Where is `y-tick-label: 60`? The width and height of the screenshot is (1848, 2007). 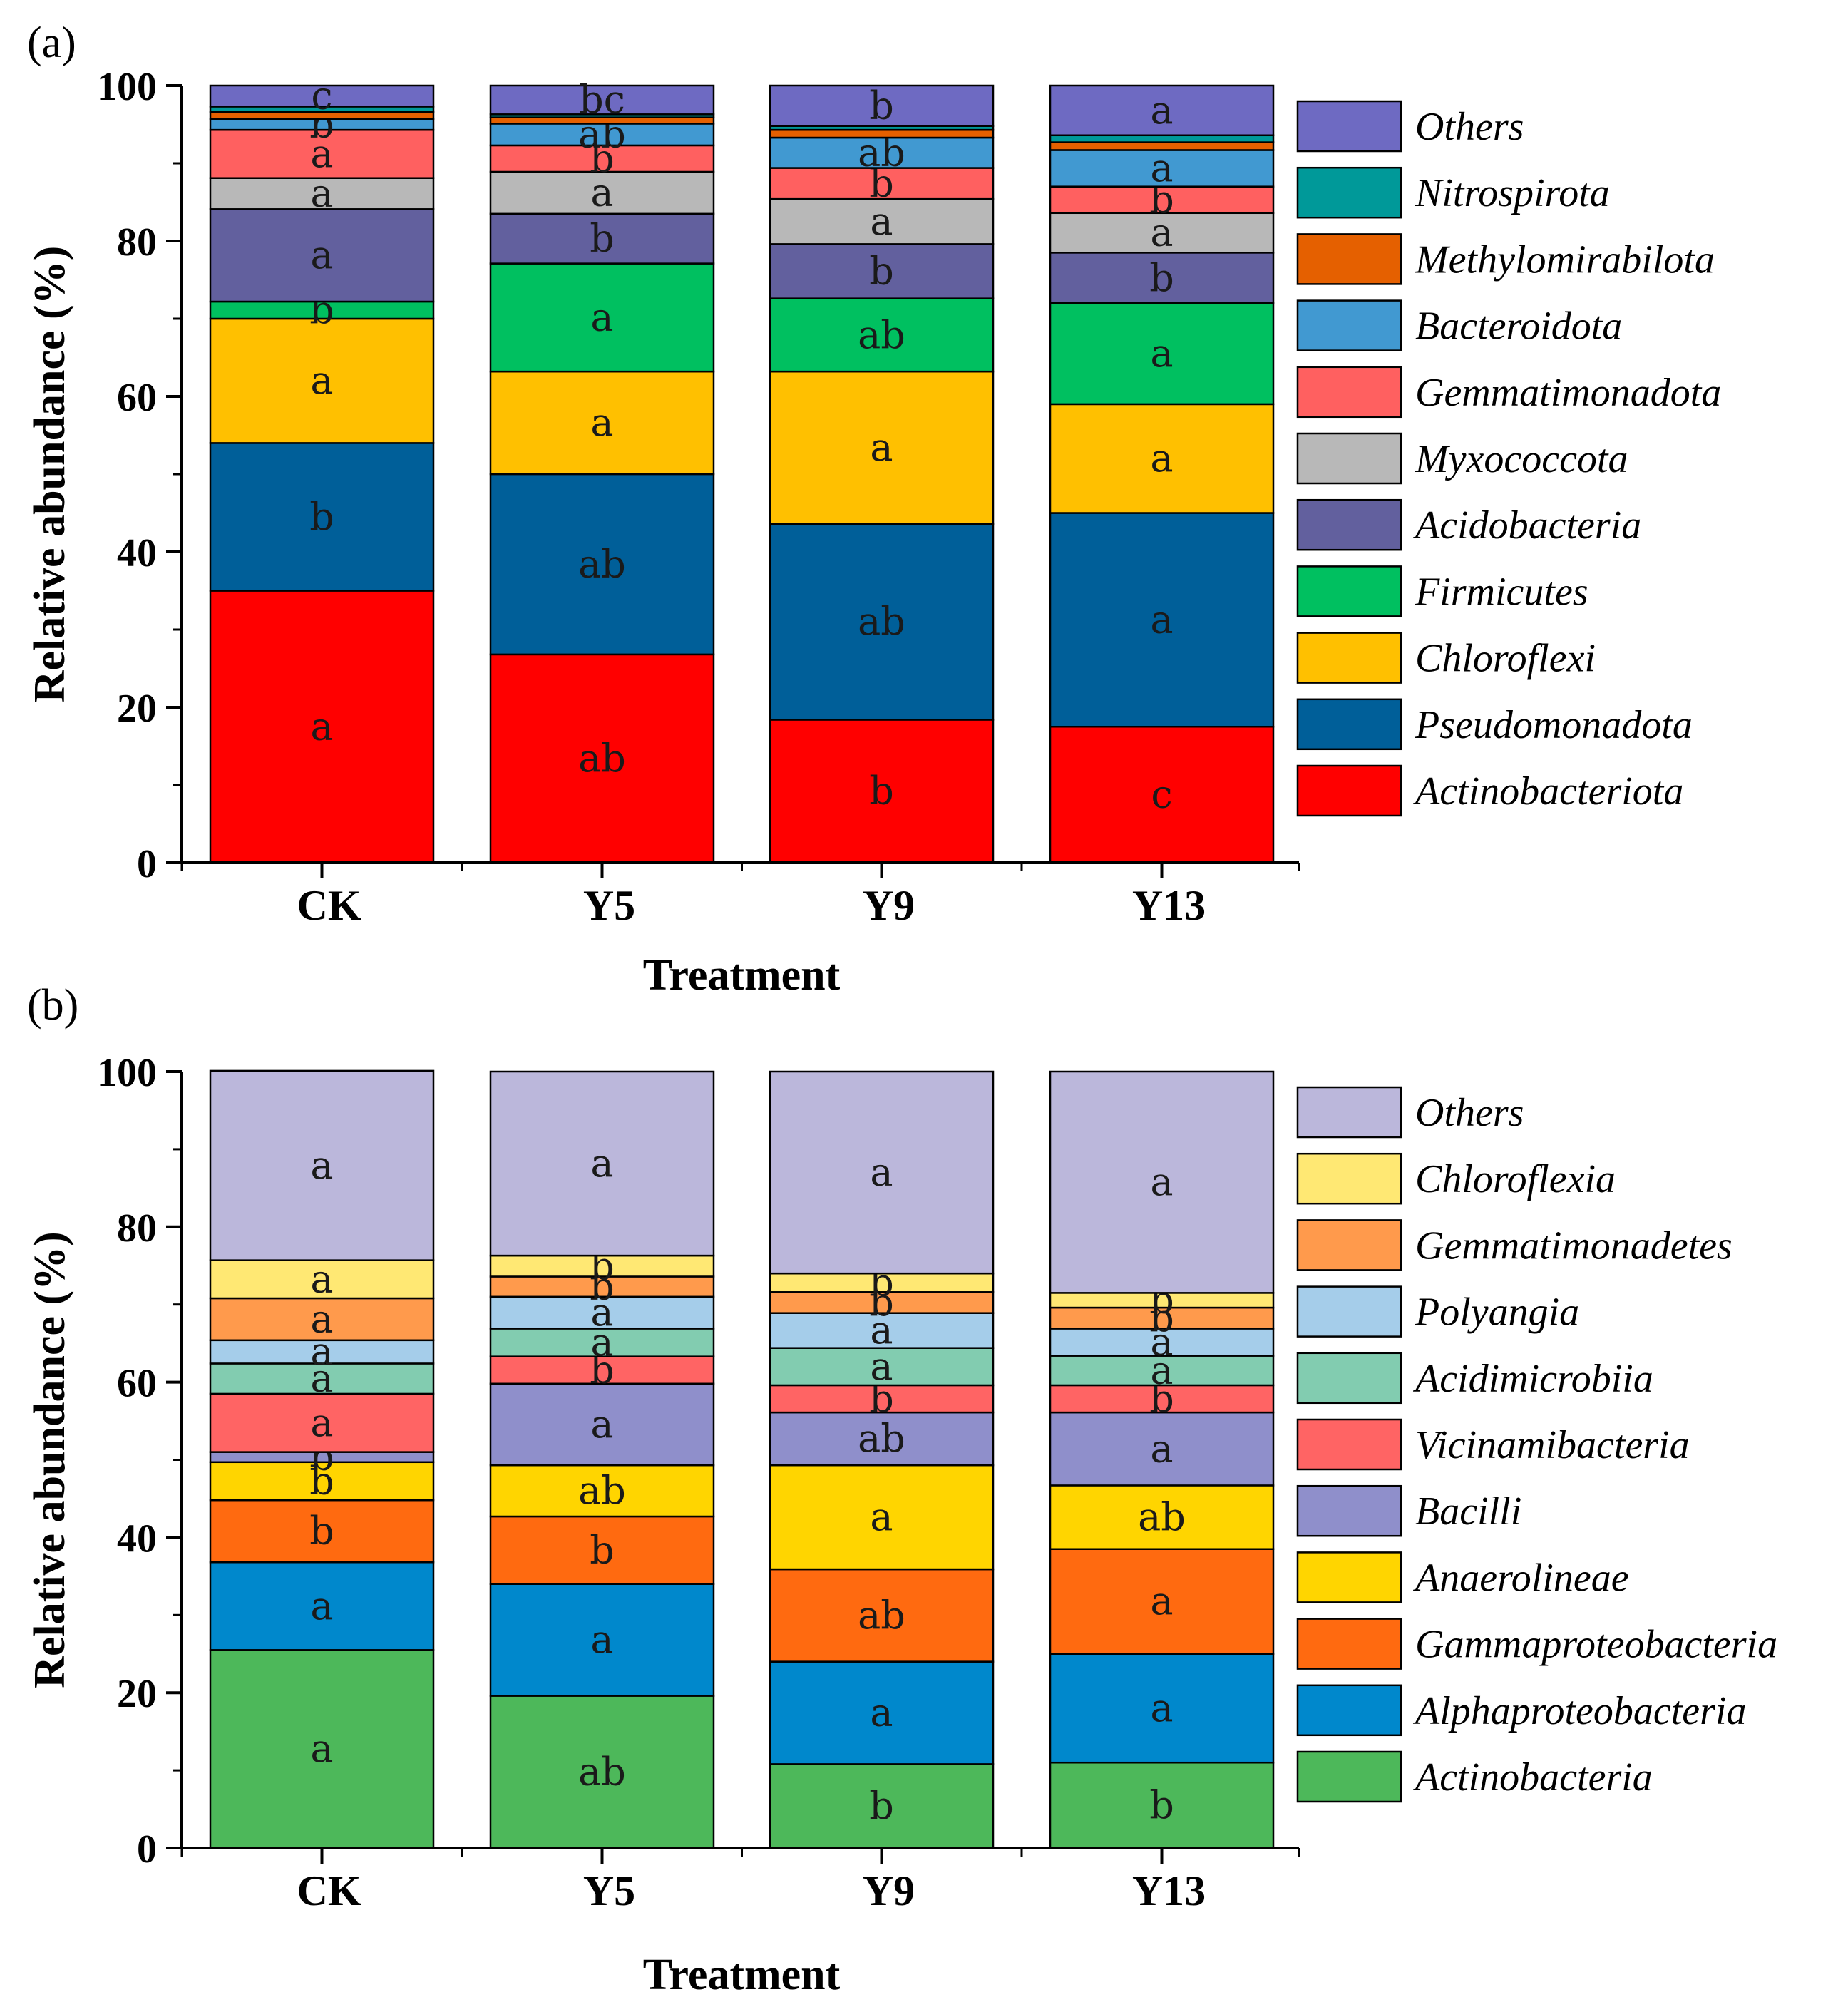
y-tick-label: 60 is located at coordinates (137, 398).